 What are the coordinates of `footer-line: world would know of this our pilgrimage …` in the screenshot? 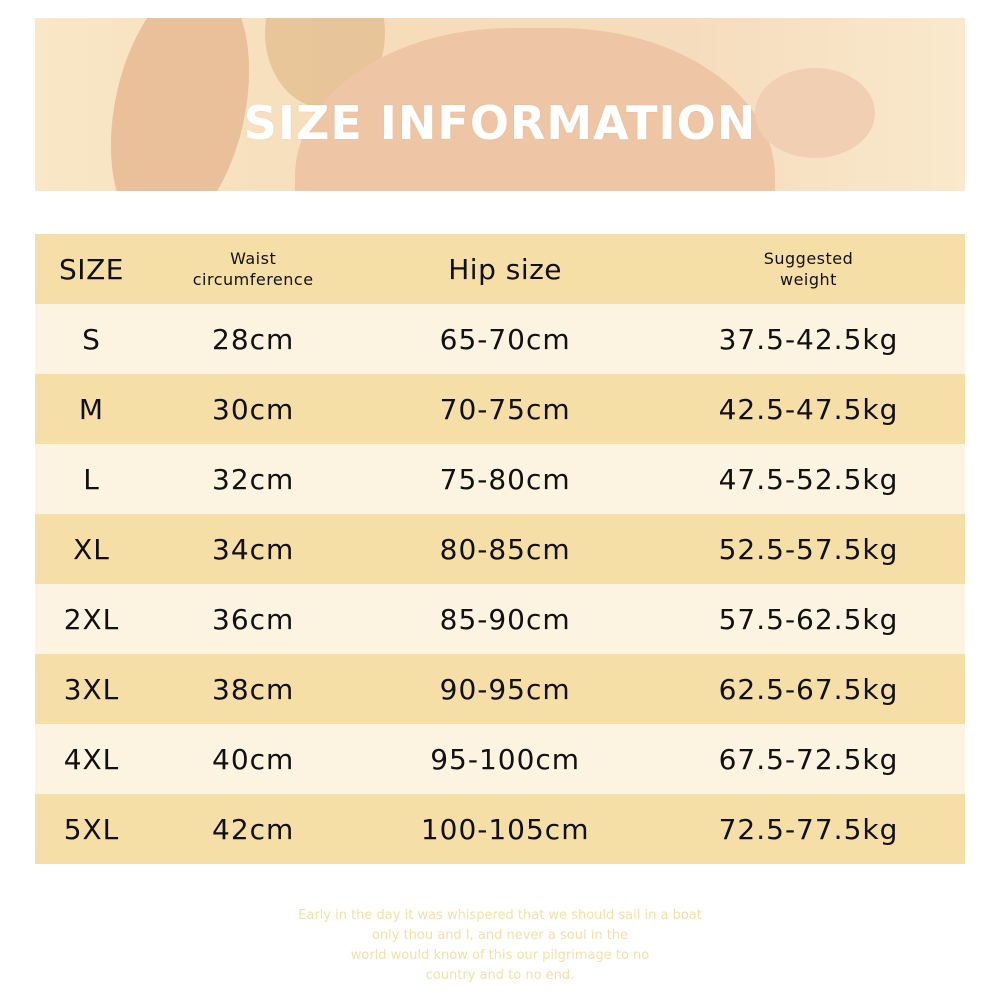 It's located at (500, 955).